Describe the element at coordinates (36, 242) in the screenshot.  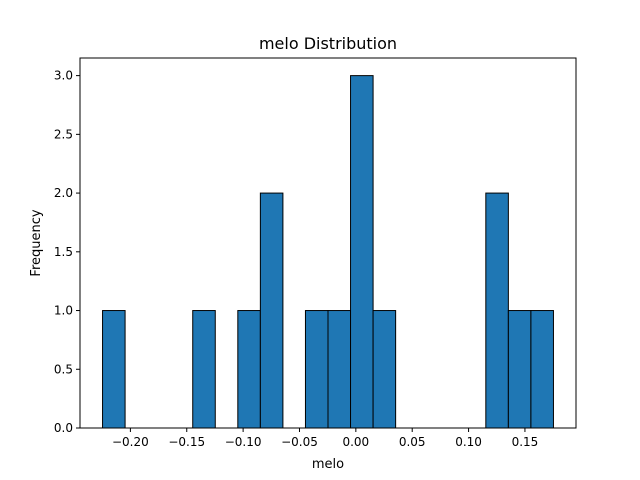
I see `y-axis-label: Frequency` at that location.